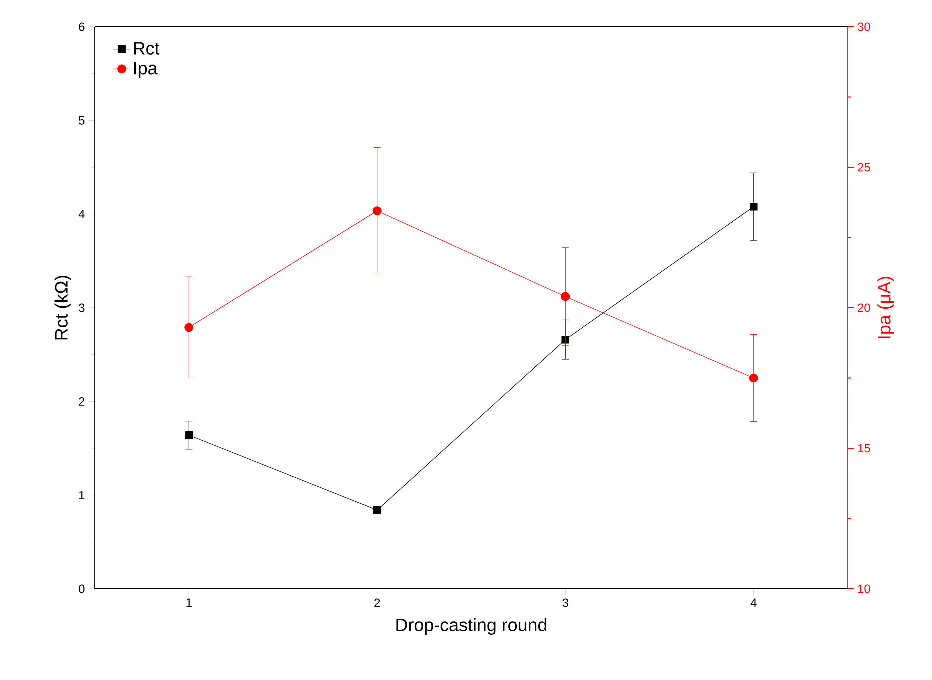 The image size is (932, 680). I want to click on x-tick-label: 4, so click(753, 602).